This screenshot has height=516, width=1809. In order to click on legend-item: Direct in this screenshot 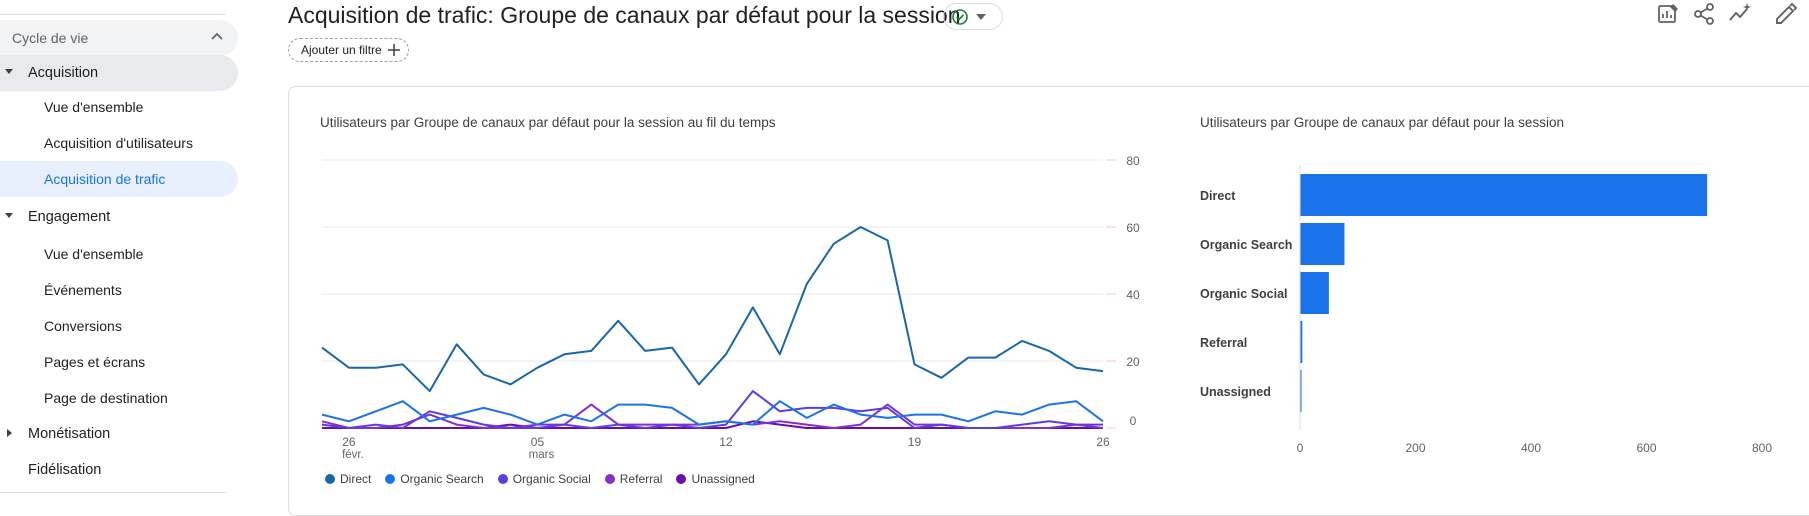, I will do `click(348, 479)`.